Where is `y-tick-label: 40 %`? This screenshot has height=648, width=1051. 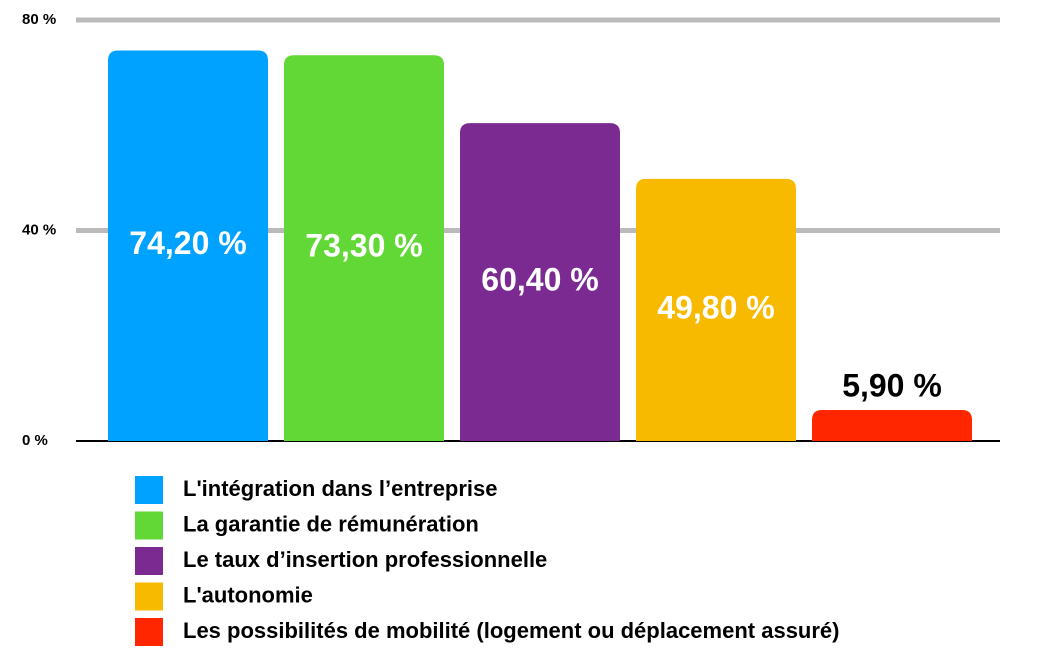 y-tick-label: 40 % is located at coordinates (39, 229).